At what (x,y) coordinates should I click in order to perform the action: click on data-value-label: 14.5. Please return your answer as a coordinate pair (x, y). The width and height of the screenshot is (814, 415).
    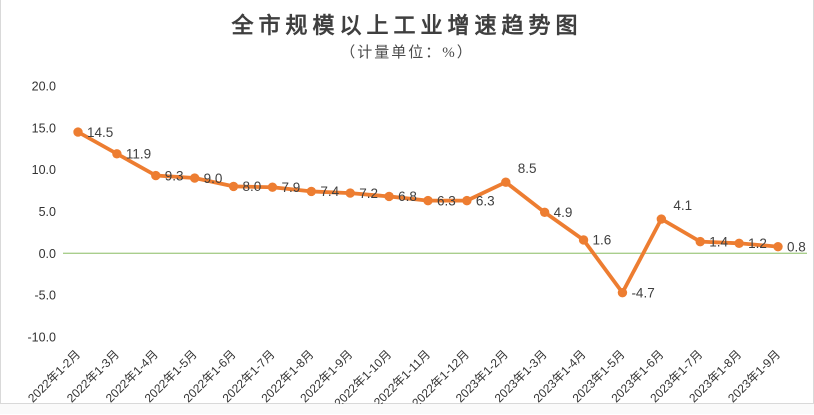
    Looking at the image, I should click on (100, 131).